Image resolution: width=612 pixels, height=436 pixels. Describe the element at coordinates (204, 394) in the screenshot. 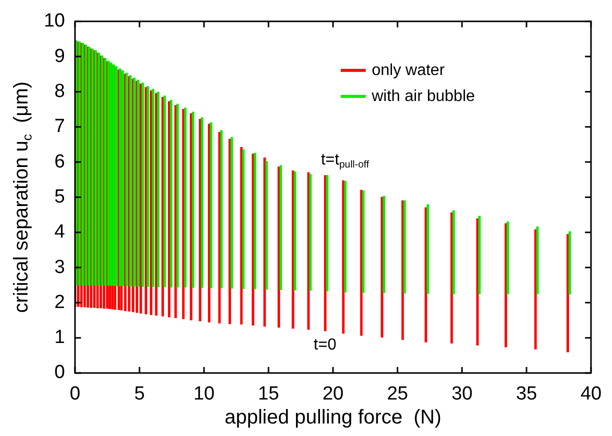

I see `x-tick-label: 10` at that location.